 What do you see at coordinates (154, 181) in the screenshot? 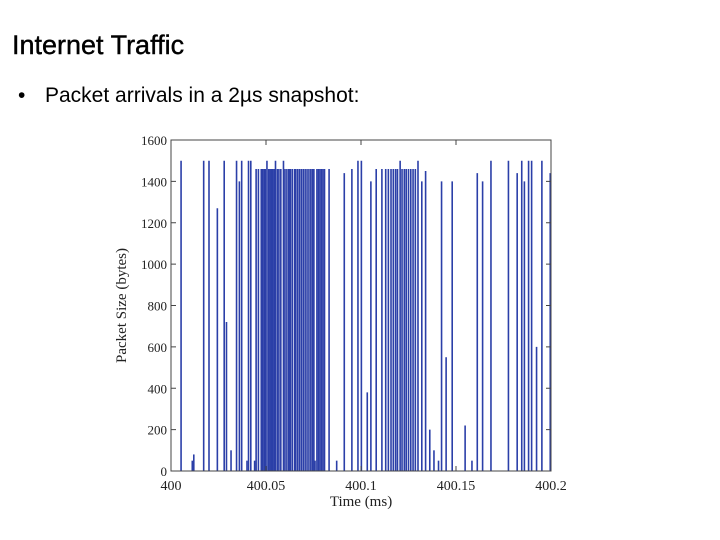
I see `y-tick-label: 1400` at bounding box center [154, 181].